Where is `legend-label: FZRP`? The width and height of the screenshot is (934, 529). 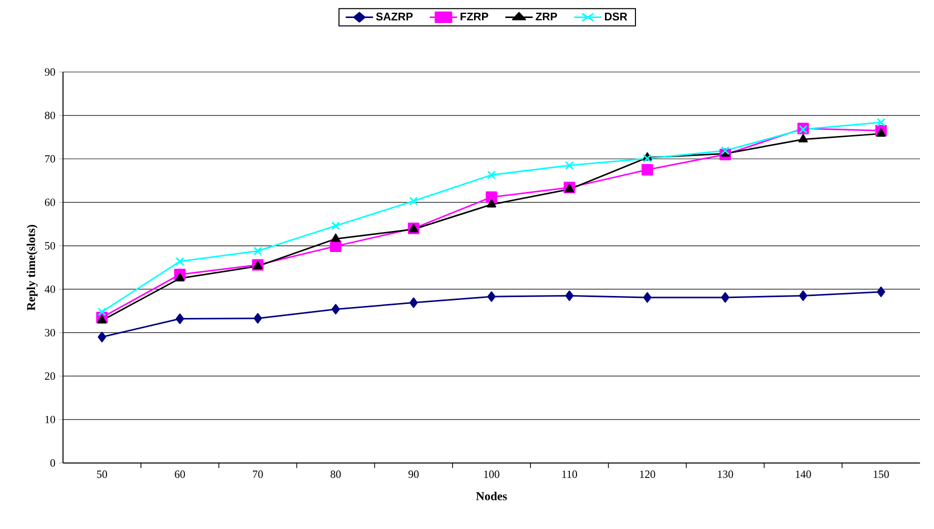
legend-label: FZRP is located at coordinates (474, 16).